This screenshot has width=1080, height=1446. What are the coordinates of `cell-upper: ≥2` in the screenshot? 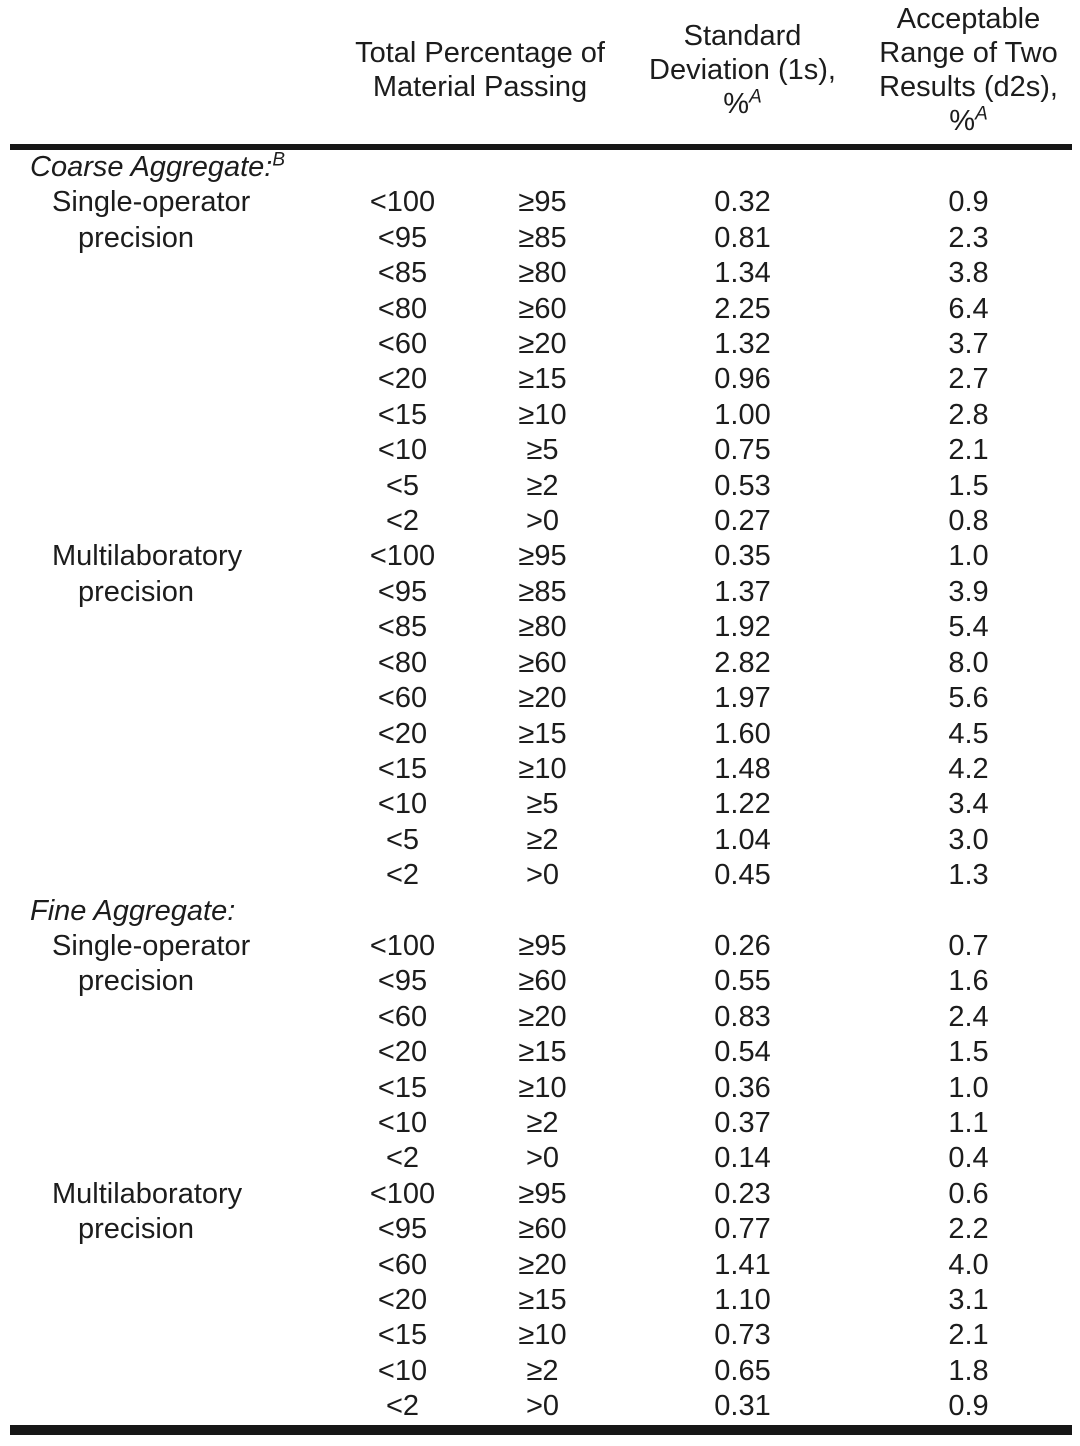 It's located at (542, 1122).